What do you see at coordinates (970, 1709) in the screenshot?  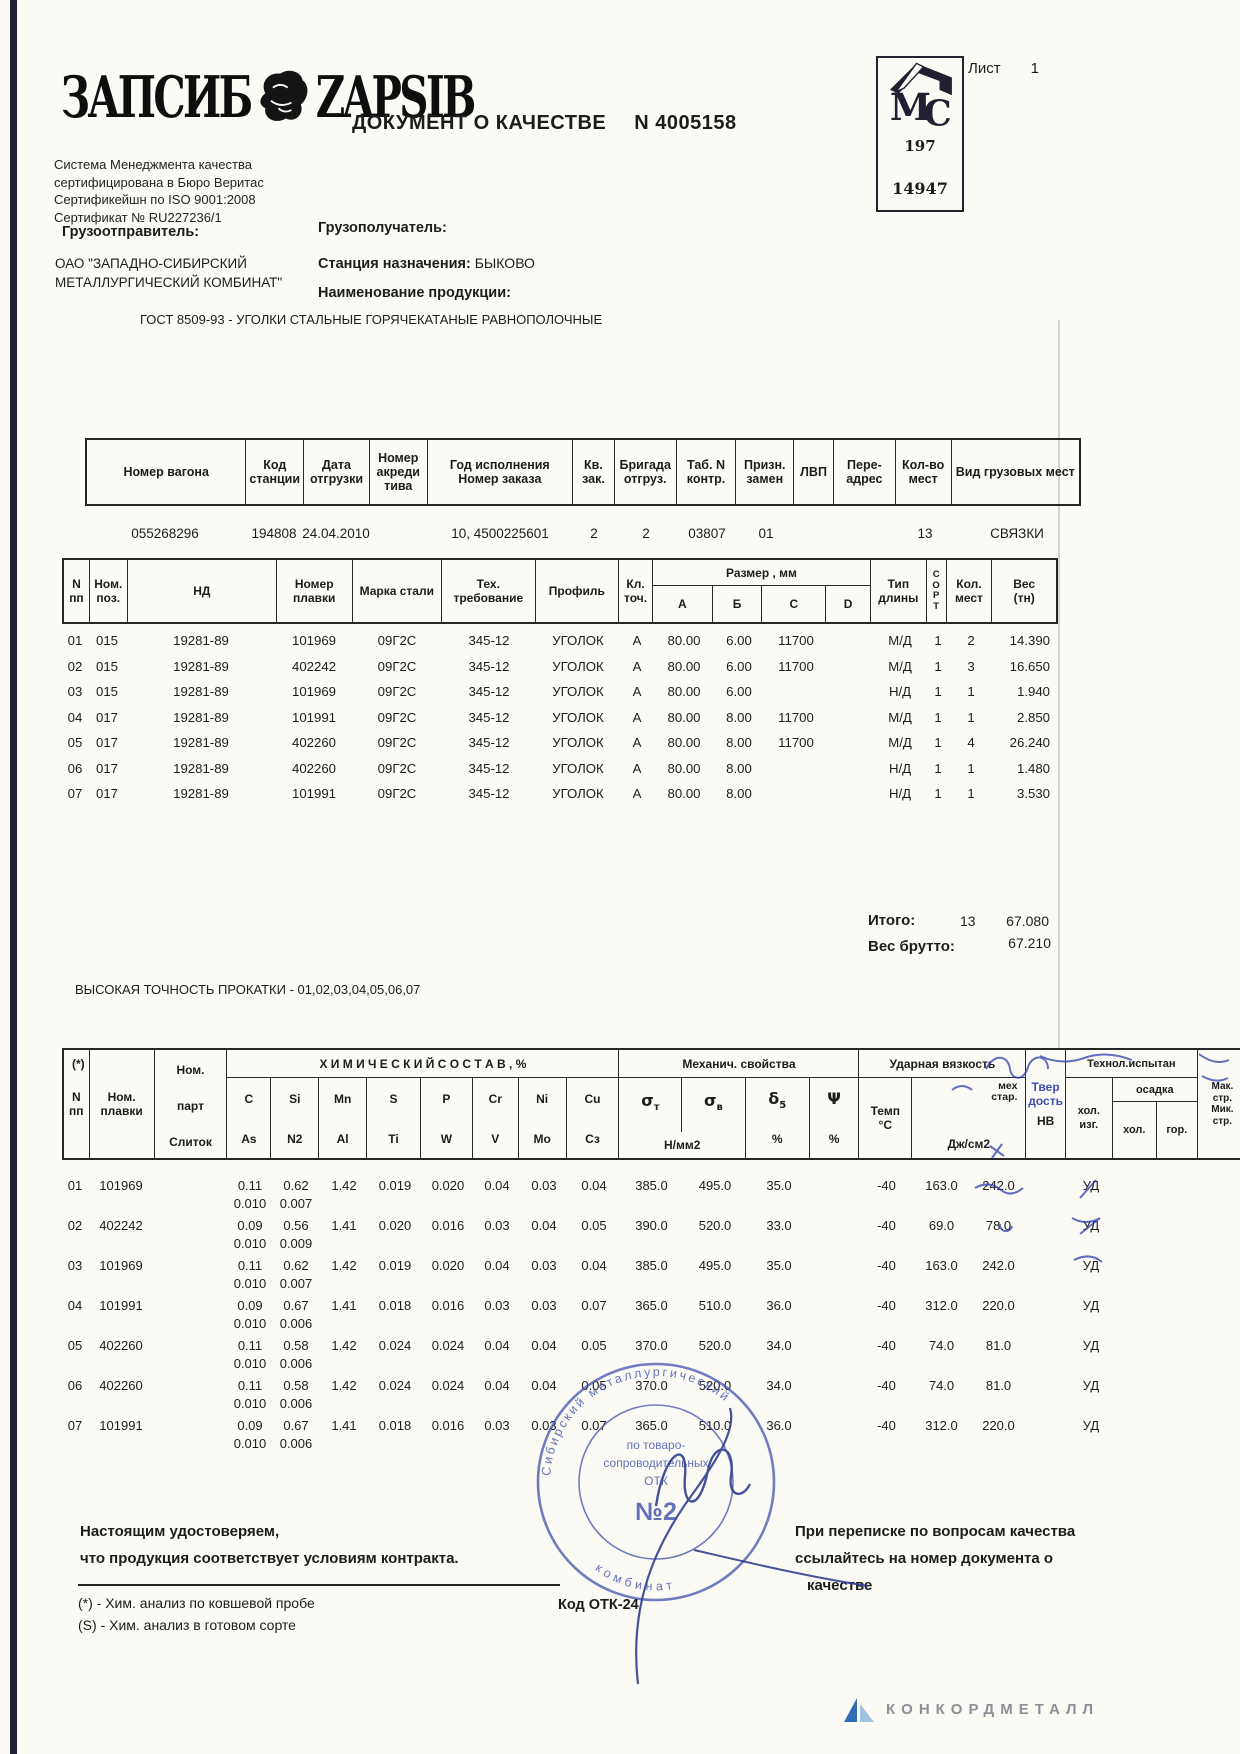 I see `konkordmetall-watermark: КОНКОРДМЕТАЛЛ` at bounding box center [970, 1709].